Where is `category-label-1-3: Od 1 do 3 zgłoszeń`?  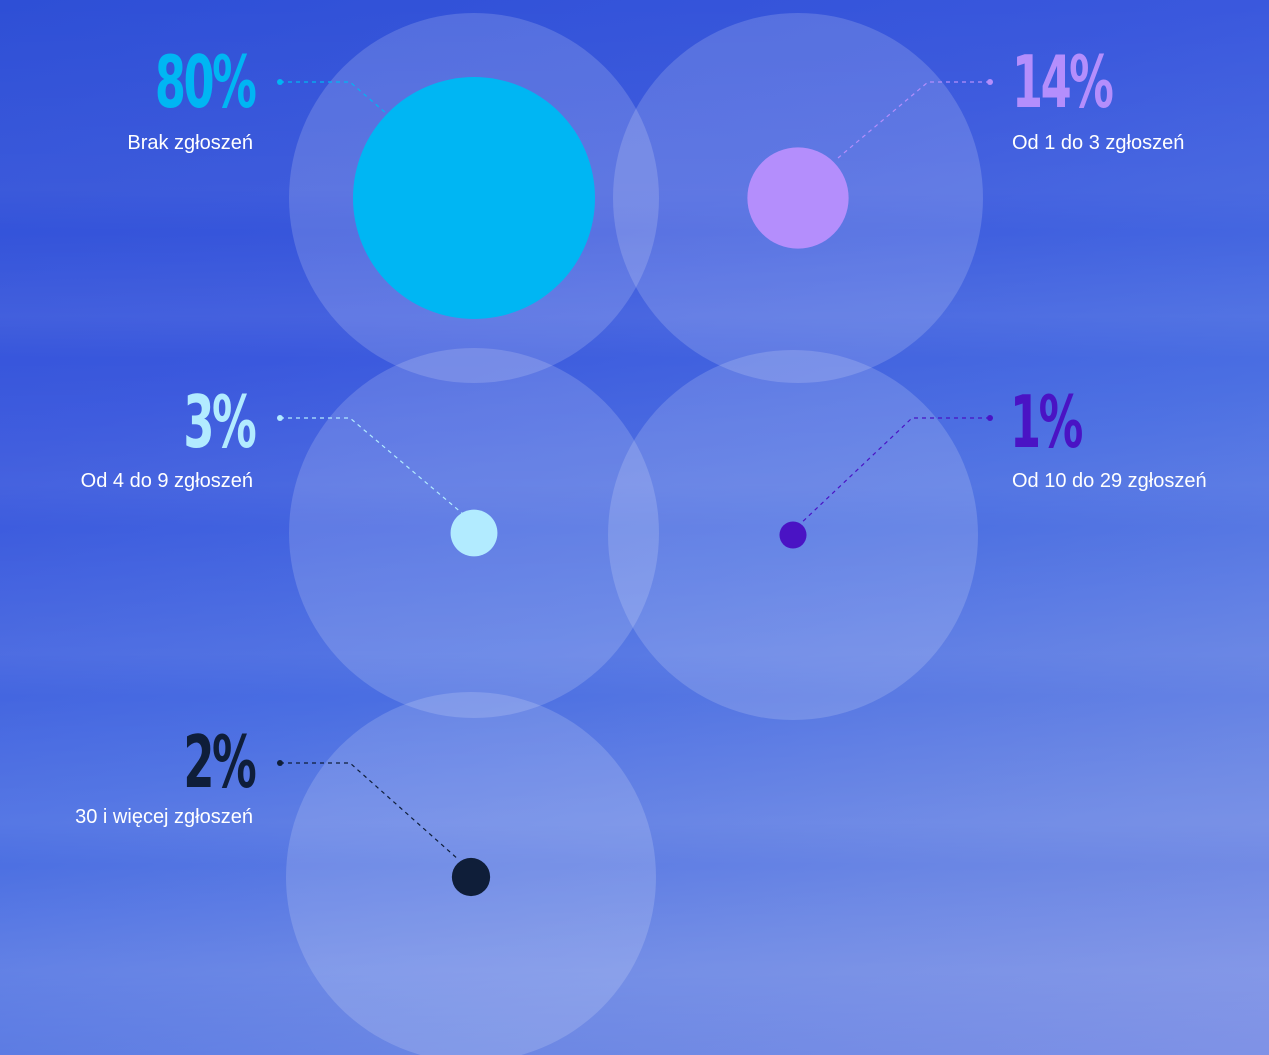 category-label-1-3: Od 1 do 3 zgłoszeń is located at coordinates (1098, 143).